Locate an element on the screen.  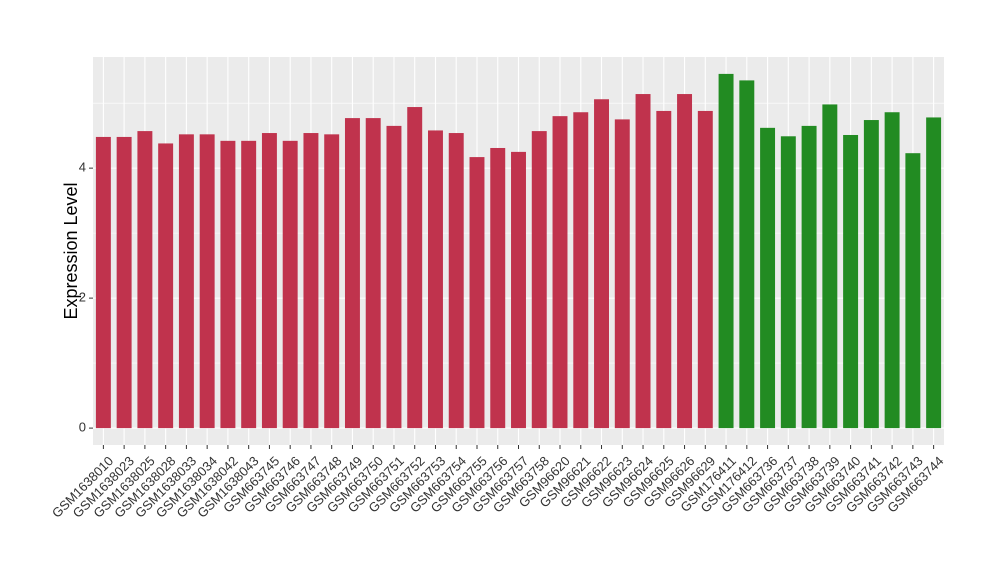
y-tick-label: 0 is located at coordinates (82, 427).